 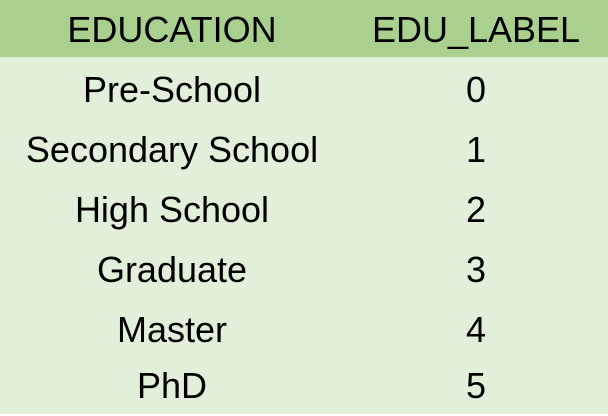 I want to click on cell-education: Graduate, so click(x=172, y=269).